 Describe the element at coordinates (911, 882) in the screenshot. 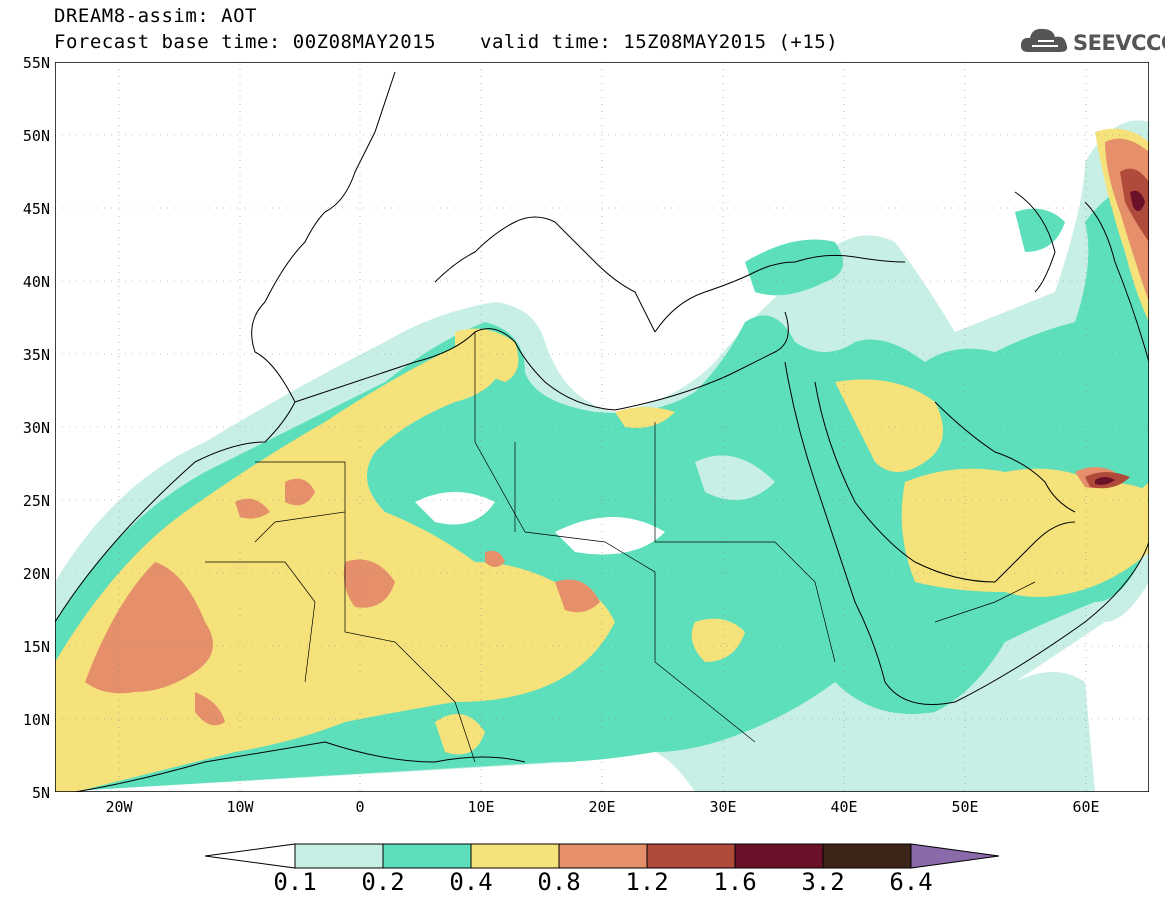

I see `colorbar-label: 6.4` at that location.